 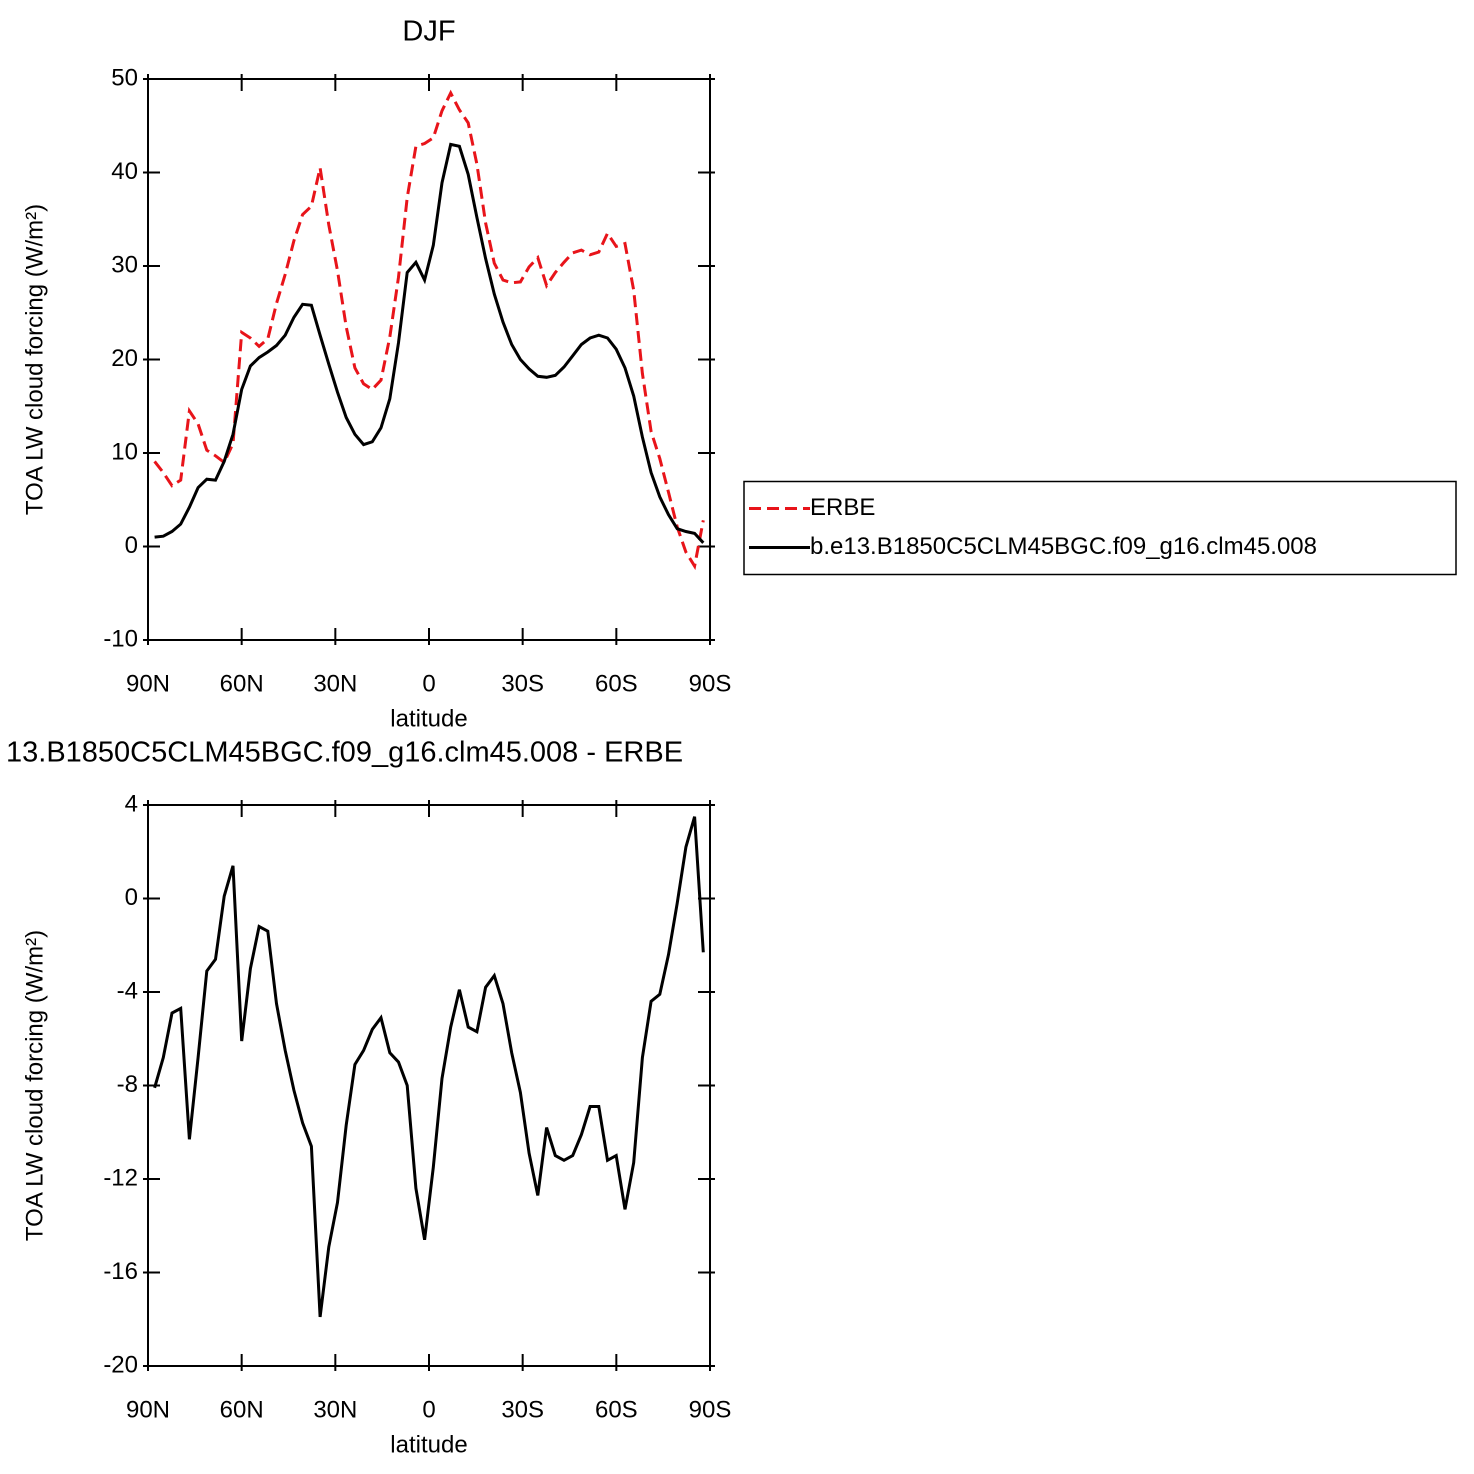 I want to click on y-tick-label: 20, so click(x=124, y=358).